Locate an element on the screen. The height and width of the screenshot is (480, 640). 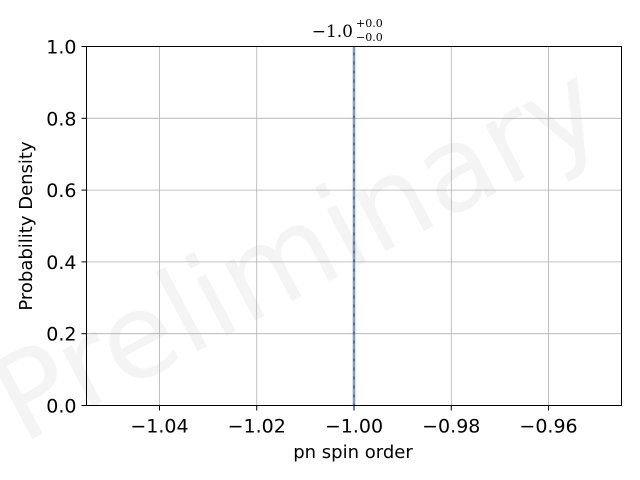
x-ticks: −1.04 −1.02 −1.00 −0.98 −0.96 is located at coordinates (354, 421).